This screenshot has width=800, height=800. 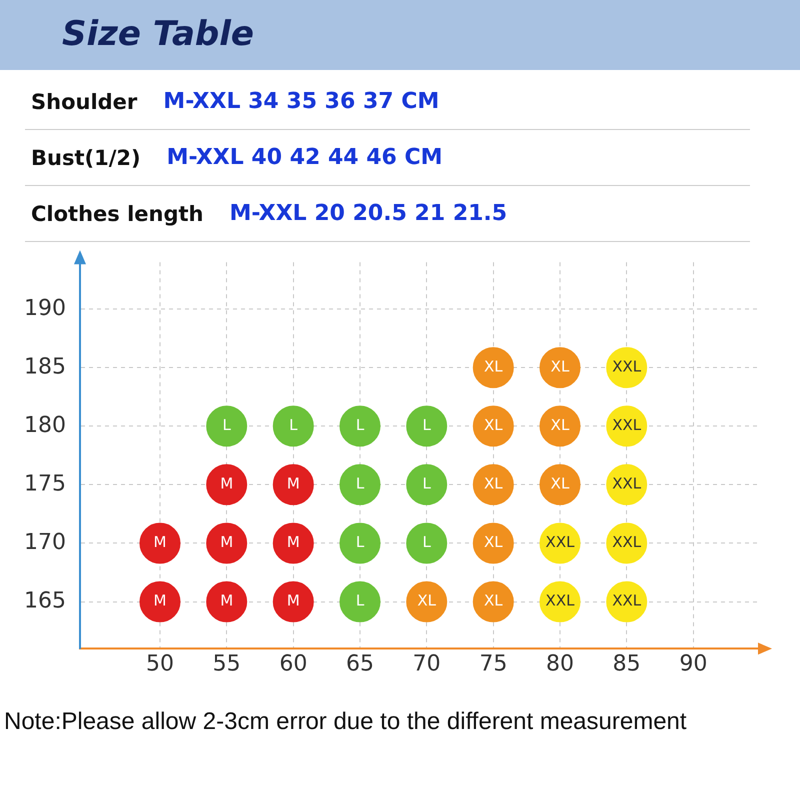 What do you see at coordinates (293, 664) in the screenshot?
I see `x-tick-label: 60` at bounding box center [293, 664].